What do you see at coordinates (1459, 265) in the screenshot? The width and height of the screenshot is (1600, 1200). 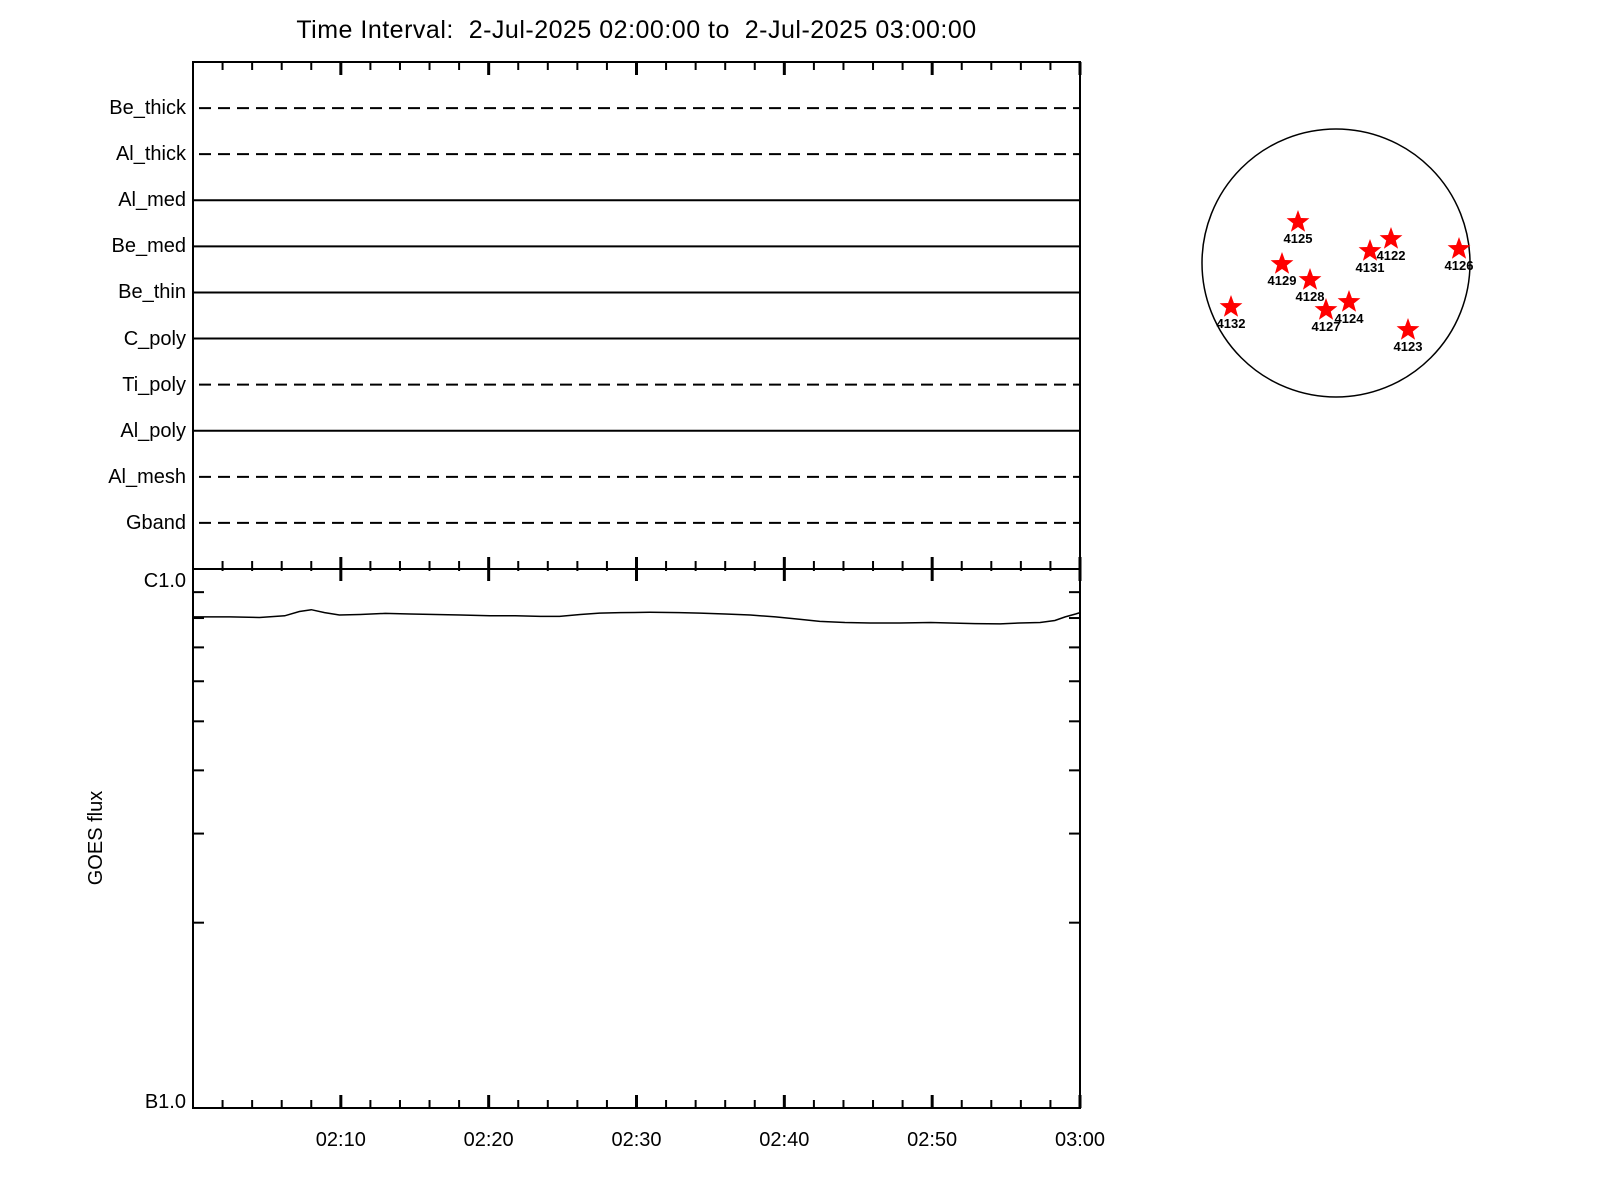 I see `active-region-label-4126: 4126` at bounding box center [1459, 265].